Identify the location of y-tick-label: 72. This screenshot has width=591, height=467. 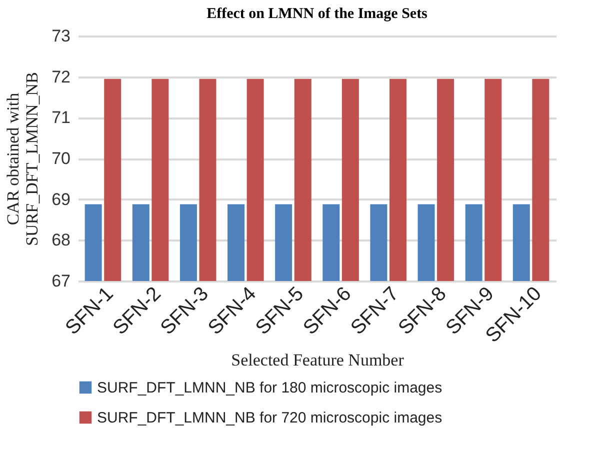
(61, 76).